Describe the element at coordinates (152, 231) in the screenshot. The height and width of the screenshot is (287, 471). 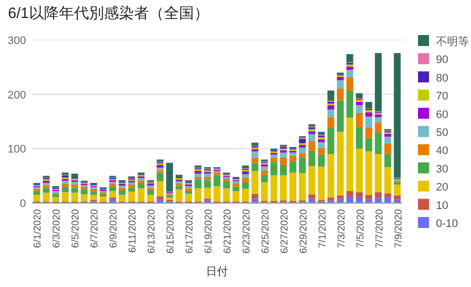
I see `x-tick-label: 6/13/2020` at that location.